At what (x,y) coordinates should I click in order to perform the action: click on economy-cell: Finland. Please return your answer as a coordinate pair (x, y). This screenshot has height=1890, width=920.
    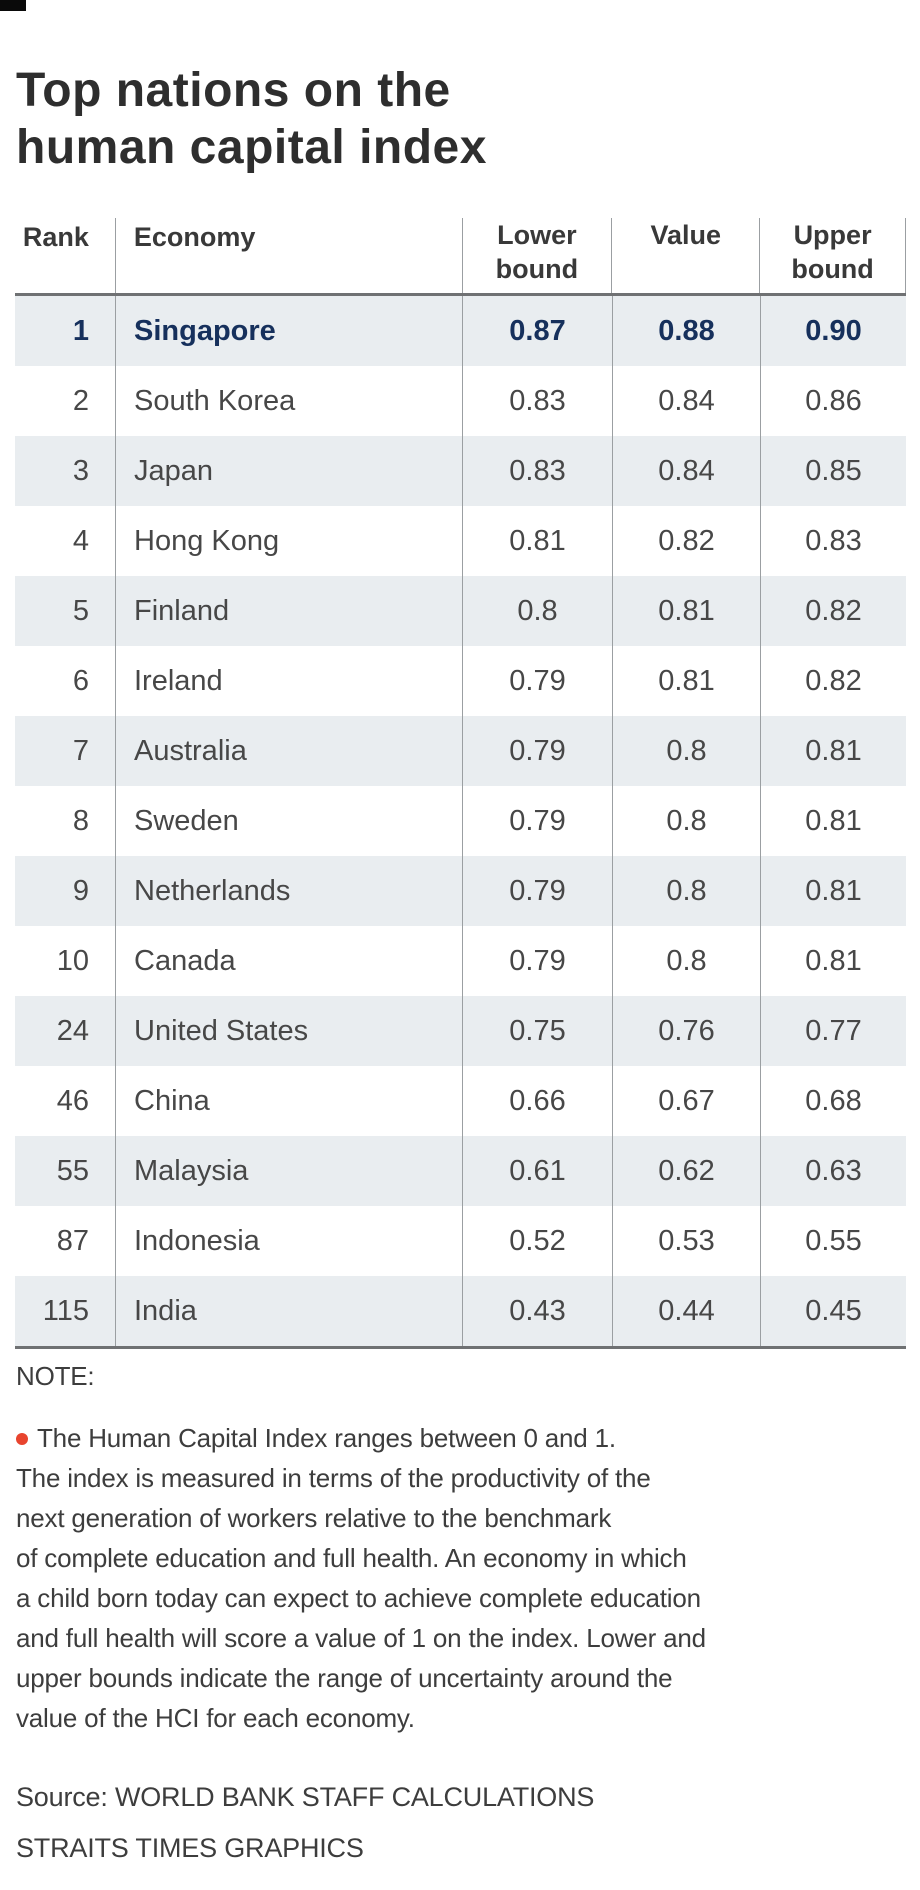
    Looking at the image, I should click on (288, 611).